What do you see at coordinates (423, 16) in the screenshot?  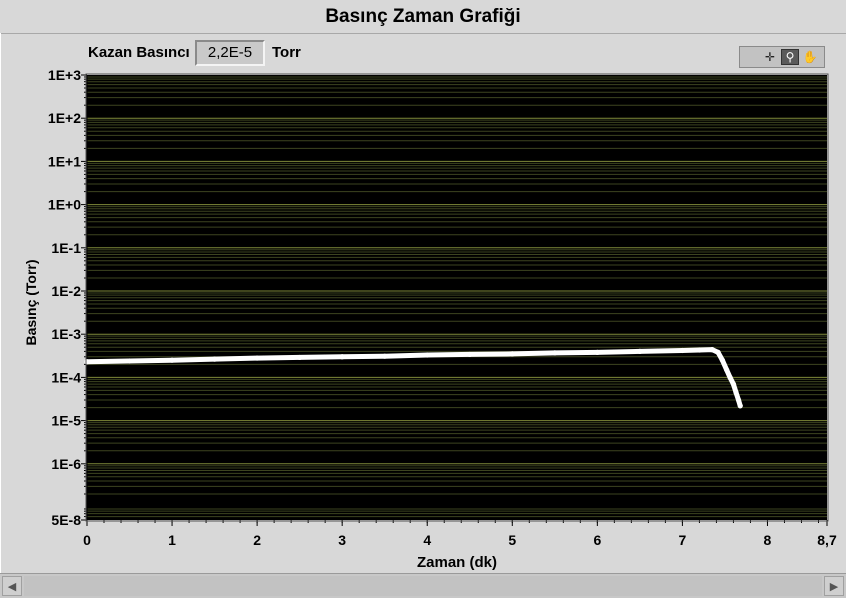 I see `chart-title: Basınç Zaman Grafiği` at bounding box center [423, 16].